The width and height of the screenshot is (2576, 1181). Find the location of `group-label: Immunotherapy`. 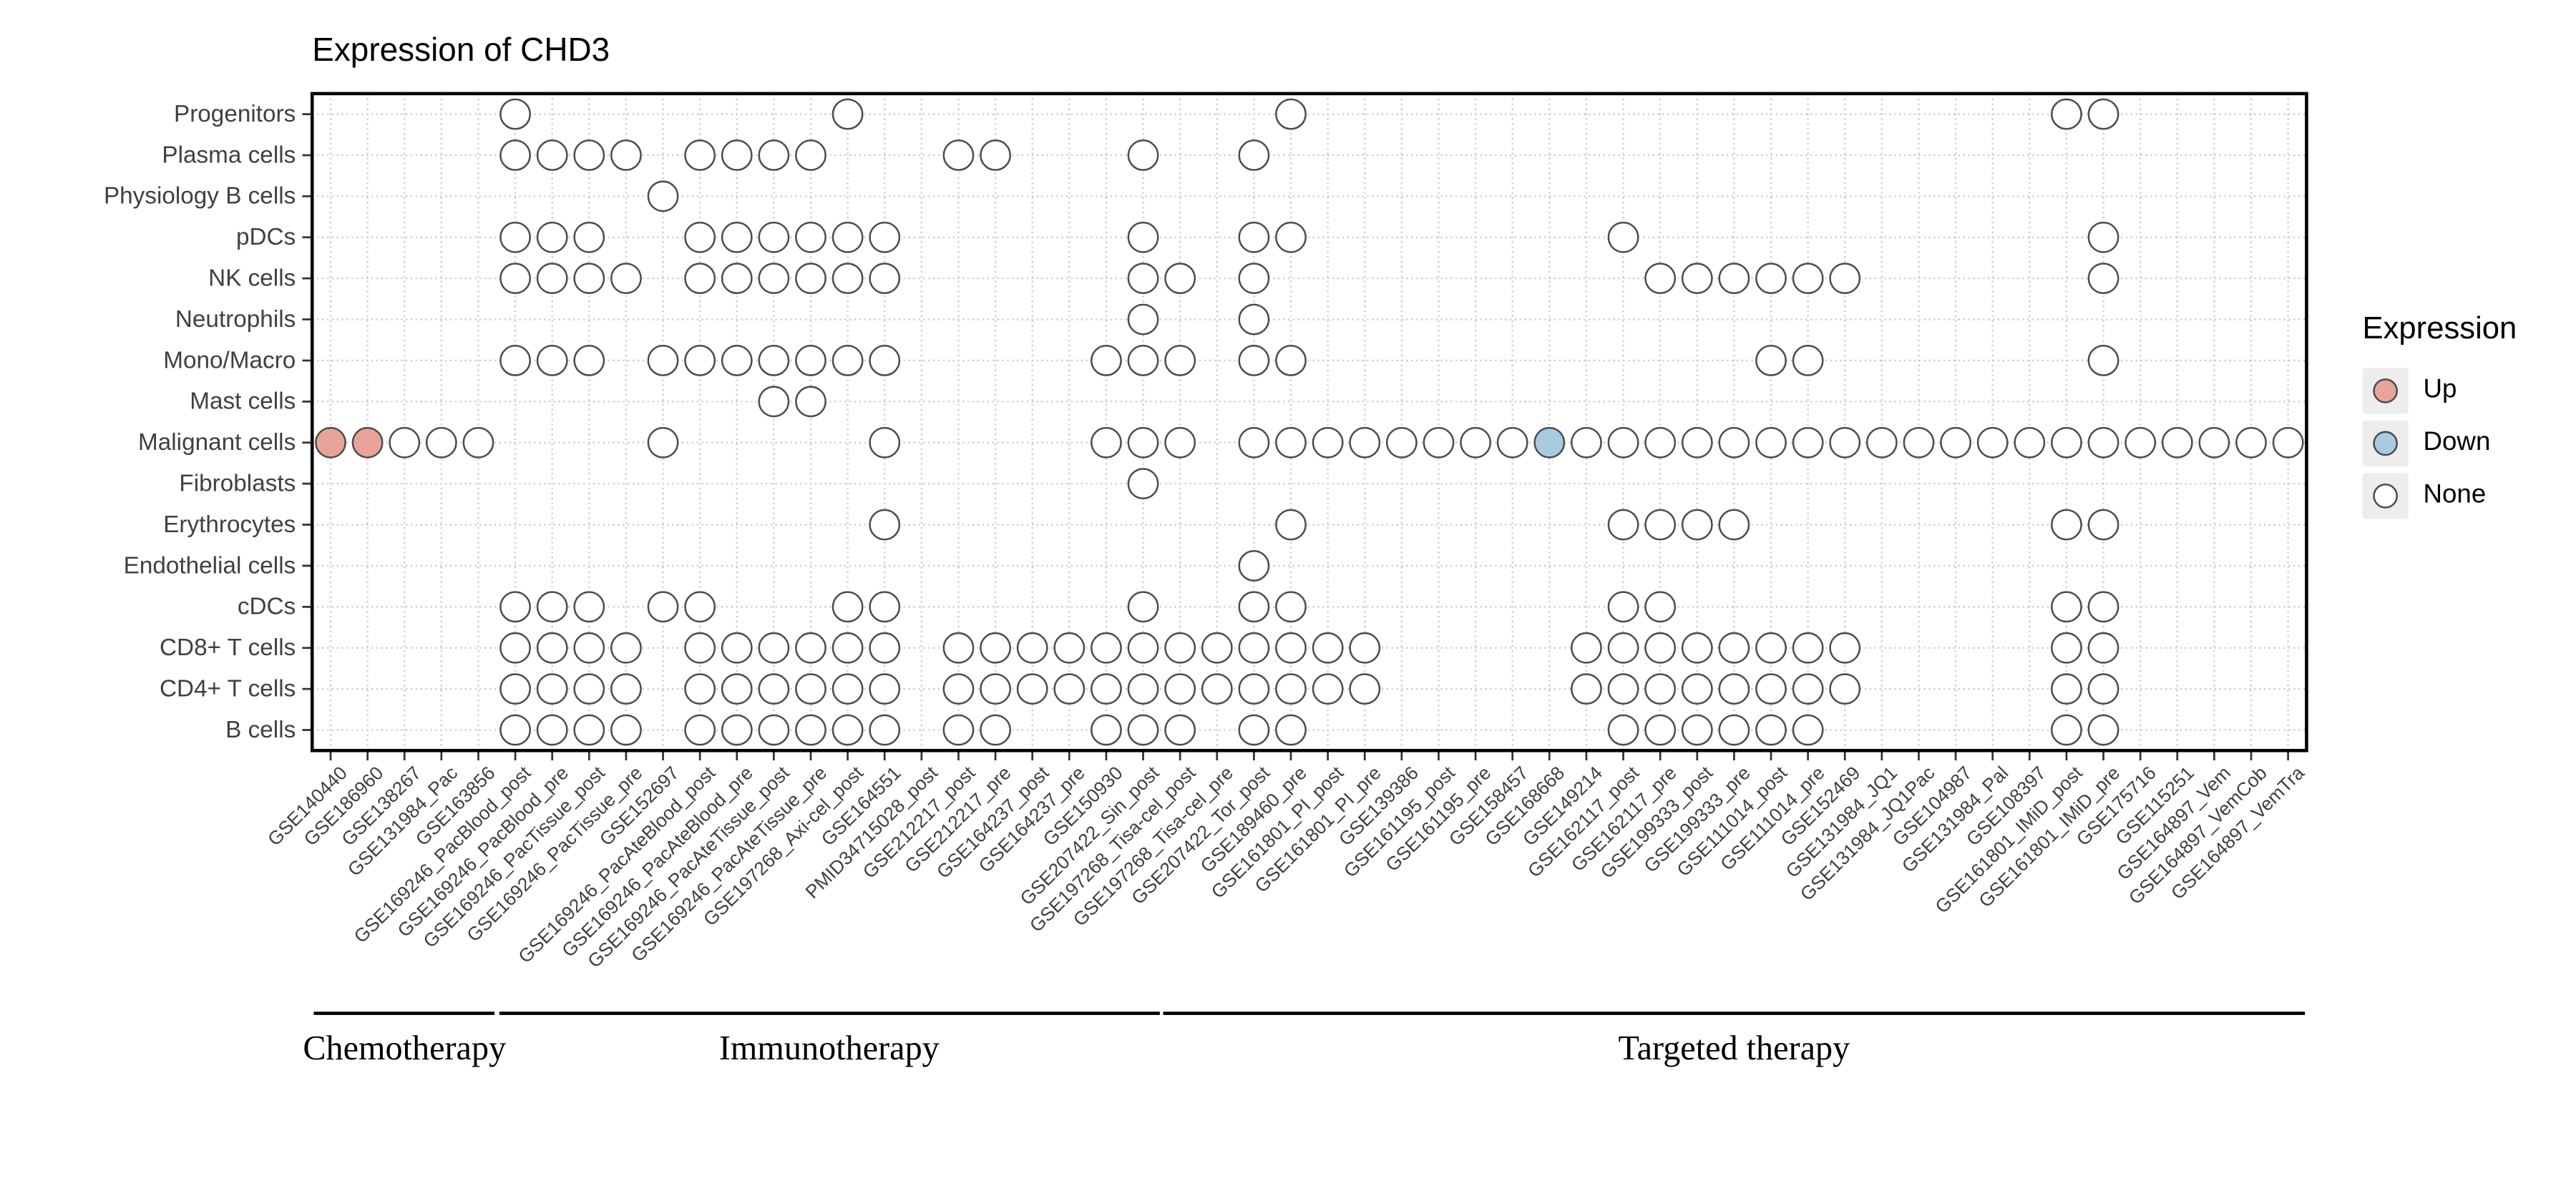

group-label: Immunotherapy is located at coordinates (829, 1048).